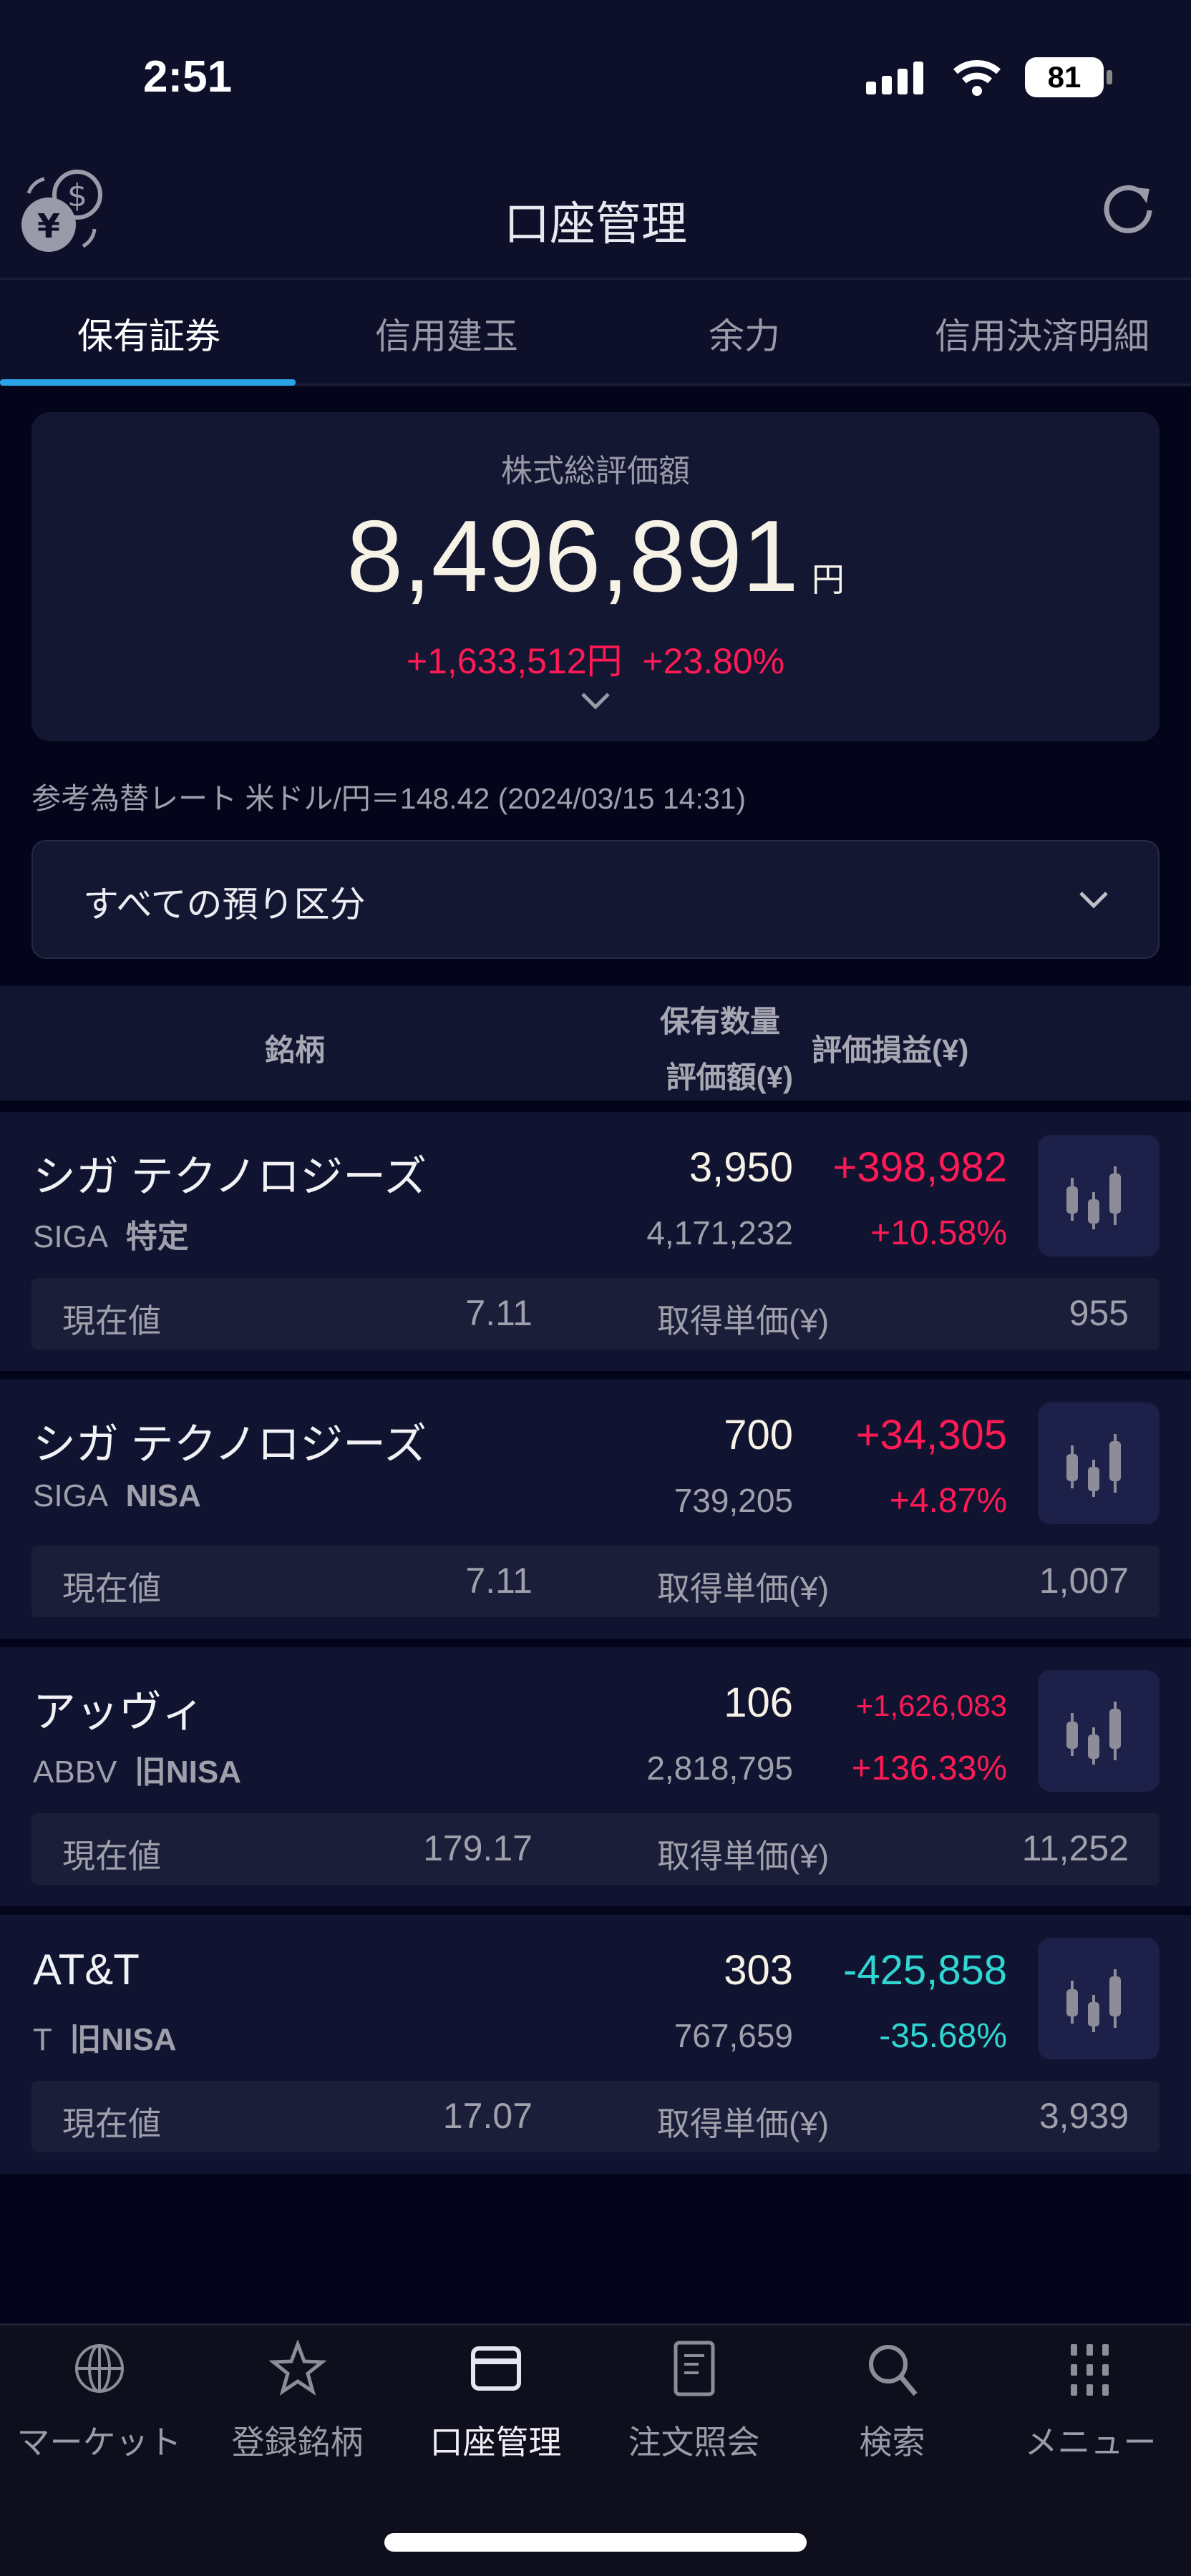 The height and width of the screenshot is (2576, 1191). Describe the element at coordinates (1084, 2116) in the screenshot. I see `cost-price: 3,939` at that location.